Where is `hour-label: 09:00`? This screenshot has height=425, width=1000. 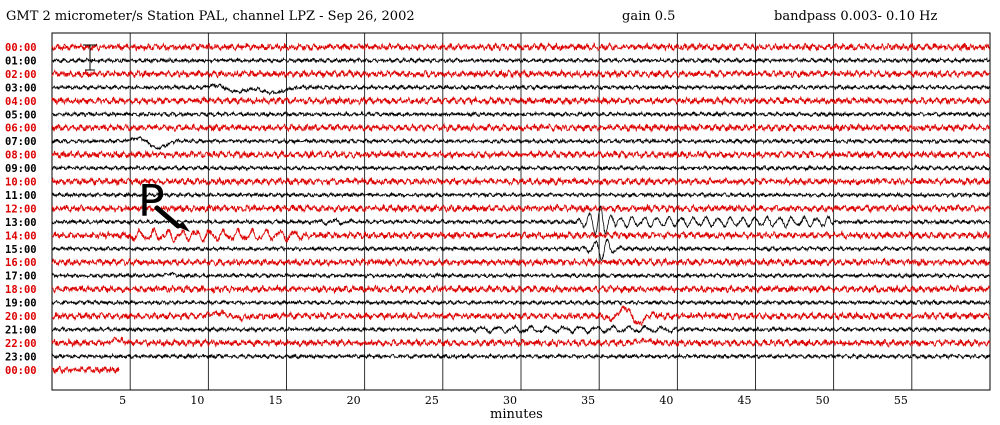 hour-label: 09:00 is located at coordinates (21, 169).